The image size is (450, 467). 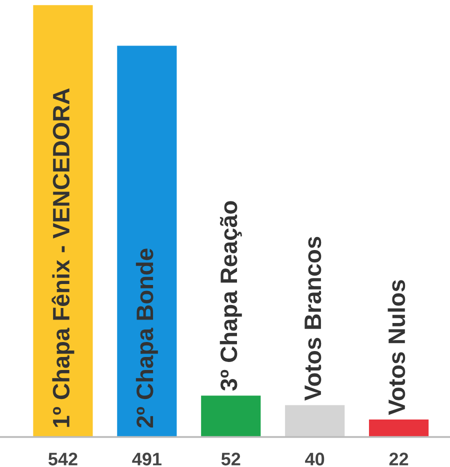 What do you see at coordinates (147, 338) in the screenshot?
I see `x-tick-label: 2º Chapa Bonde` at bounding box center [147, 338].